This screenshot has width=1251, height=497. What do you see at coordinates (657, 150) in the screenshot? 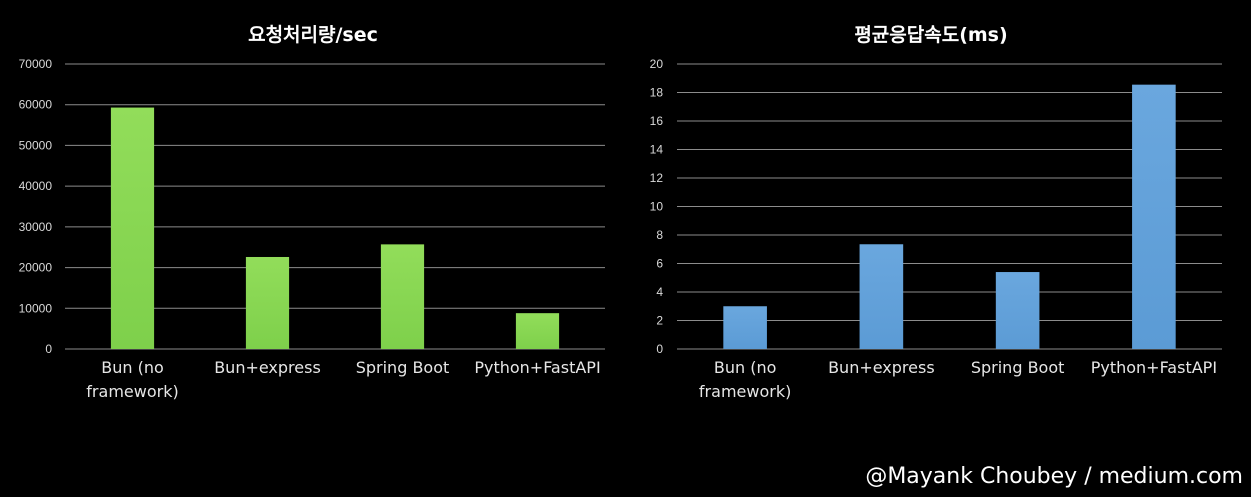
I see `y-tick-label: 14` at bounding box center [657, 150].